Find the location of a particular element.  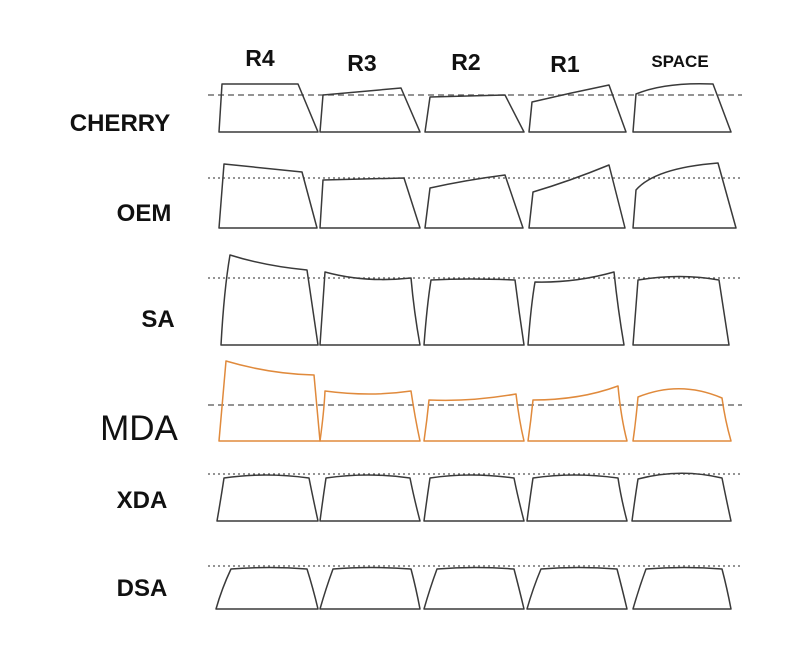

keycap-mda-r3 is located at coordinates (370, 416).